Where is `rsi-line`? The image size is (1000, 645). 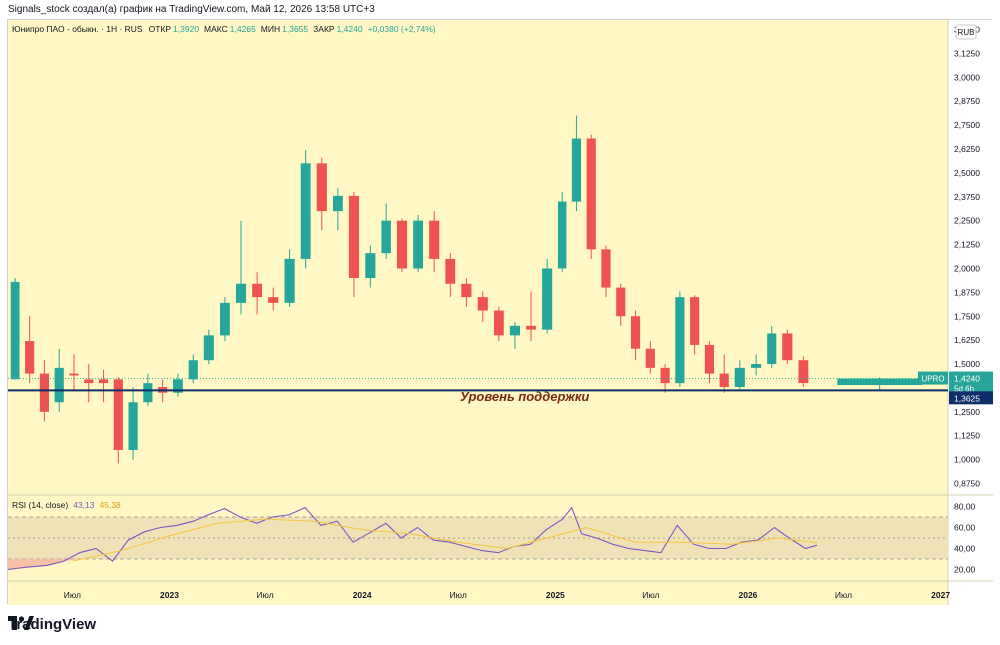
rsi-line is located at coordinates (413, 538).